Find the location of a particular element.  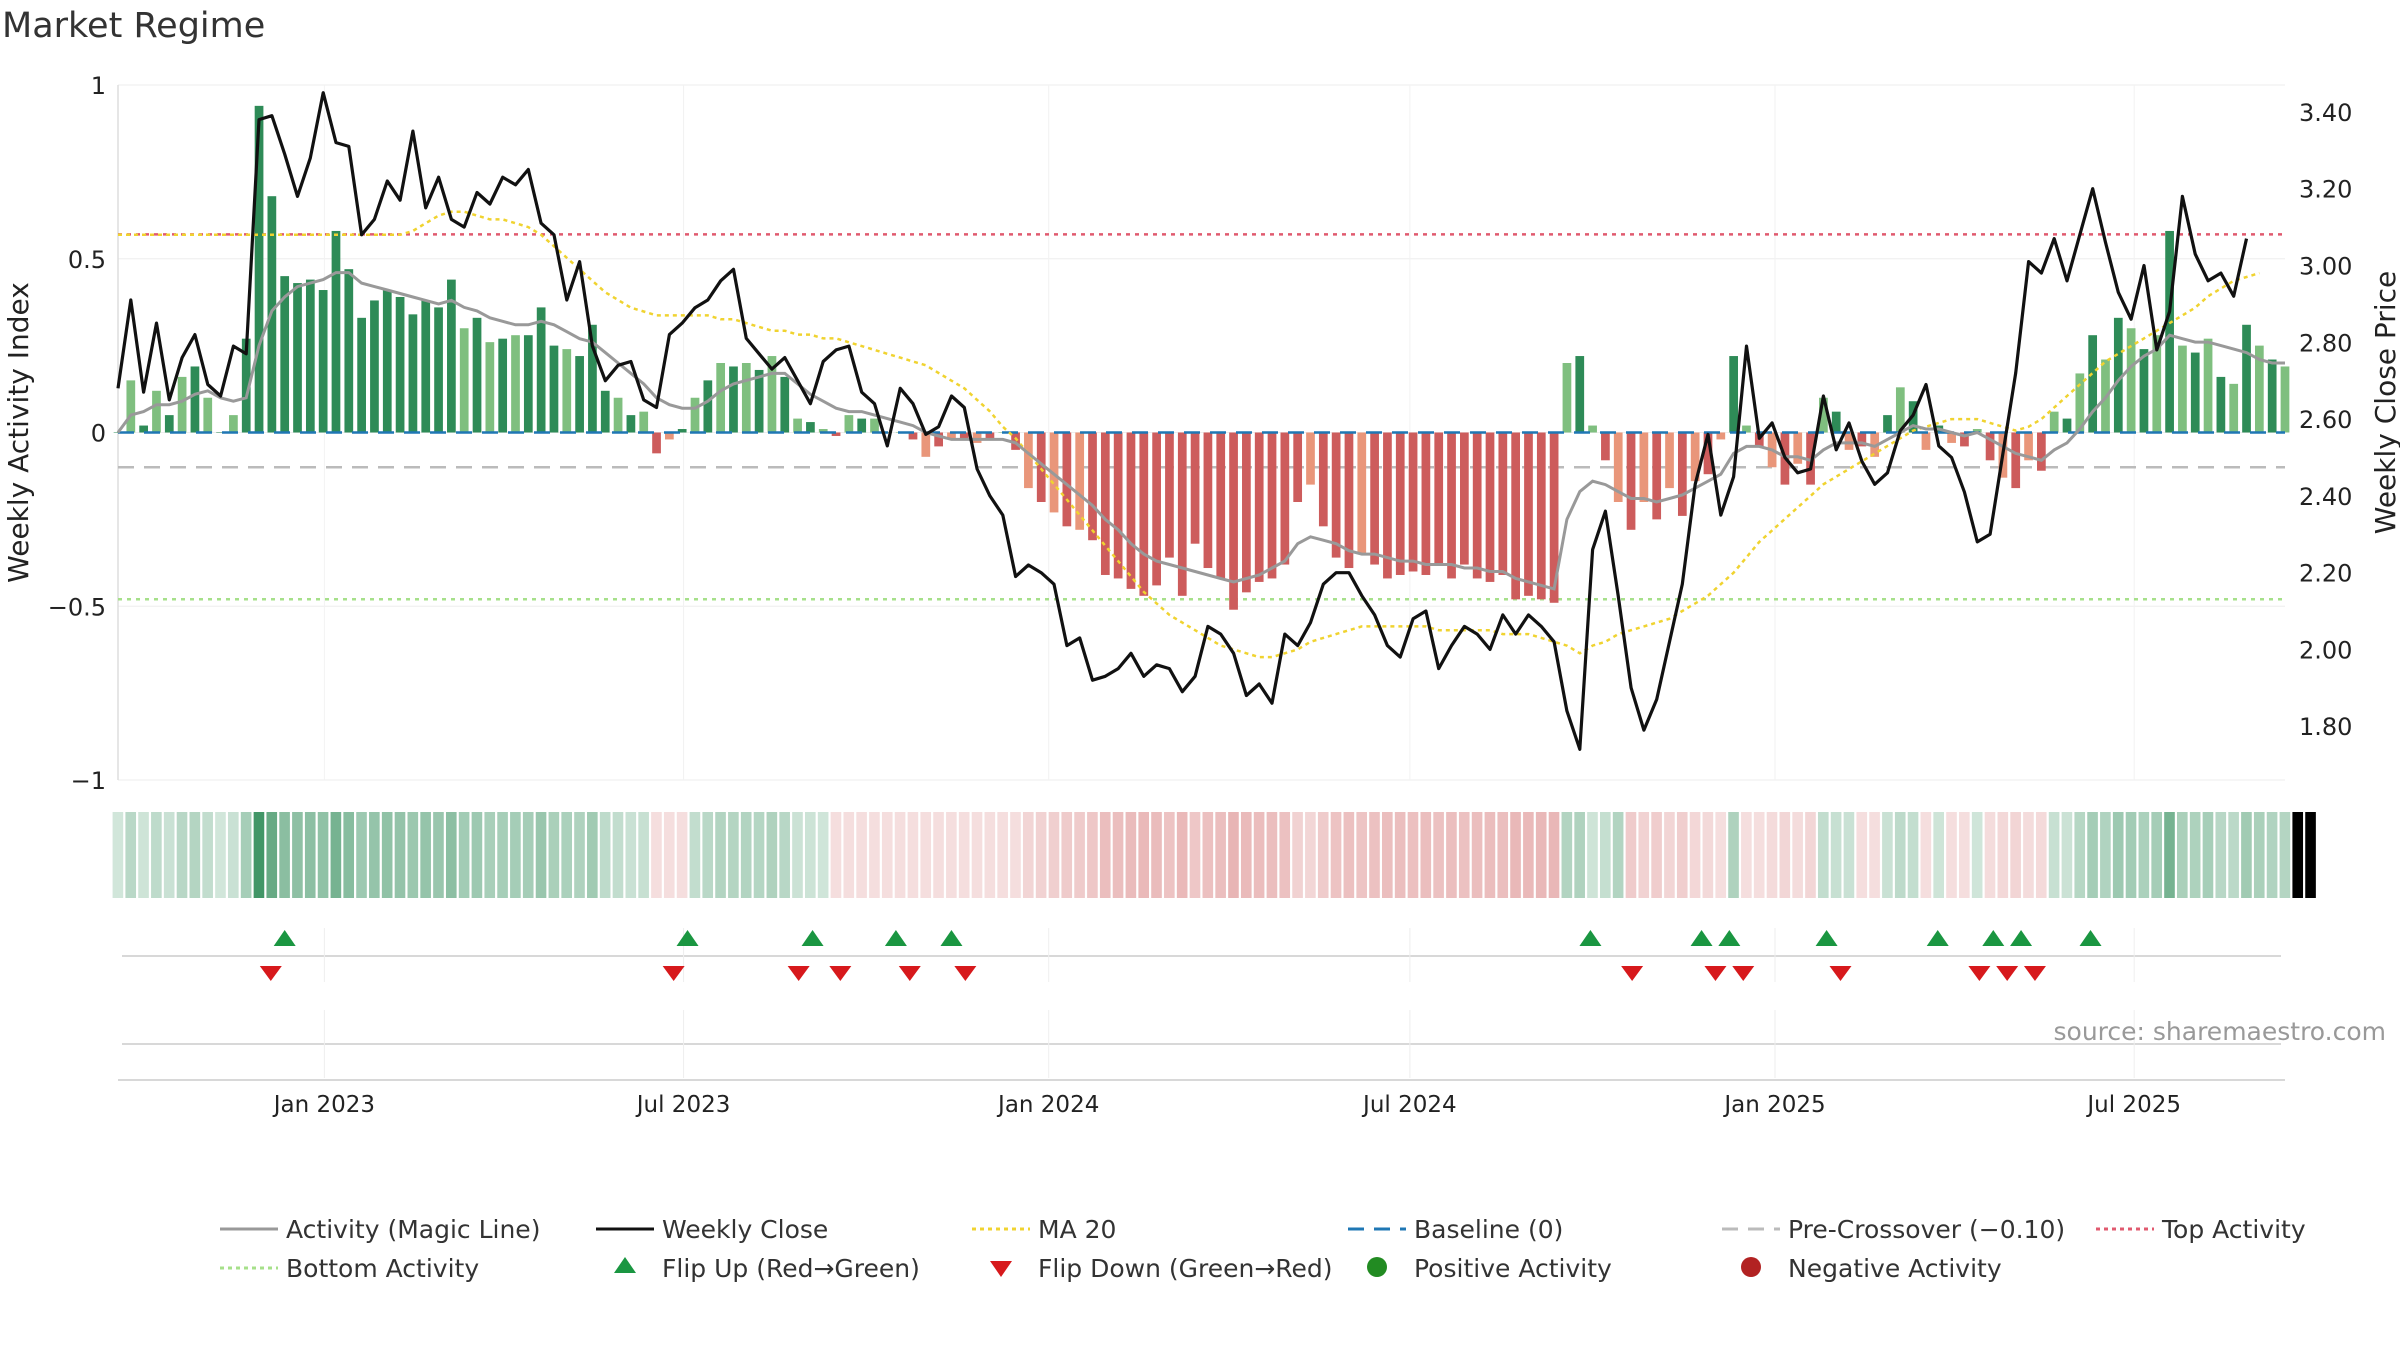

x-tick-label: Jan 2023 is located at coordinates (323, 1105).